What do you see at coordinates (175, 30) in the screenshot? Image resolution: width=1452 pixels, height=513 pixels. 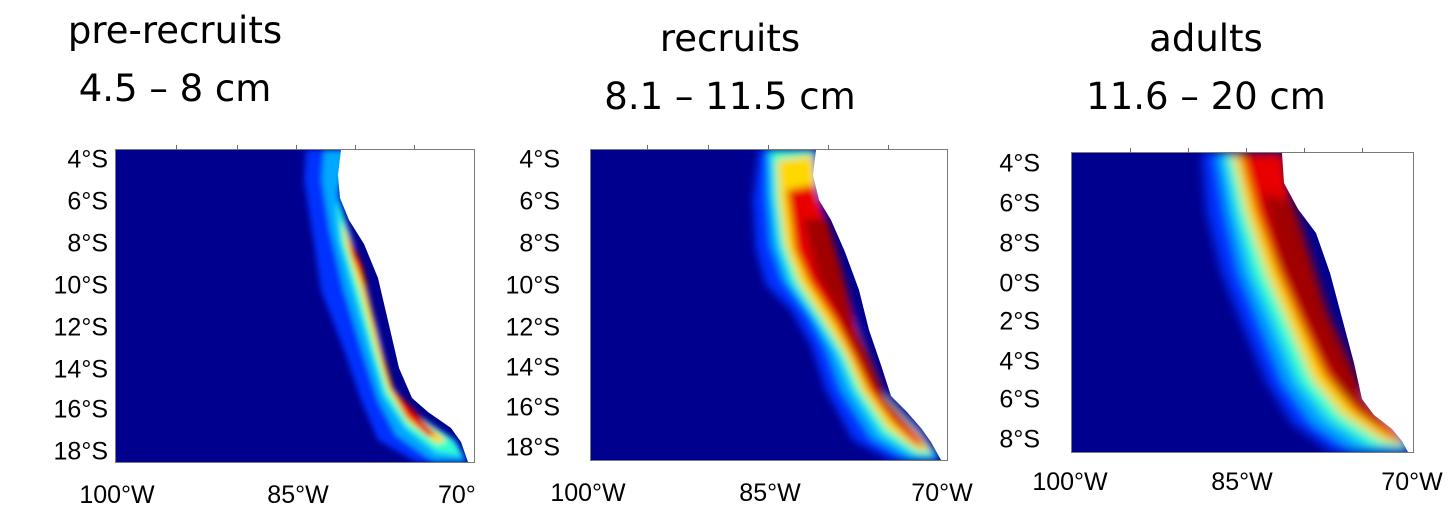 I see `panel-title-line1: pre-recruits` at bounding box center [175, 30].